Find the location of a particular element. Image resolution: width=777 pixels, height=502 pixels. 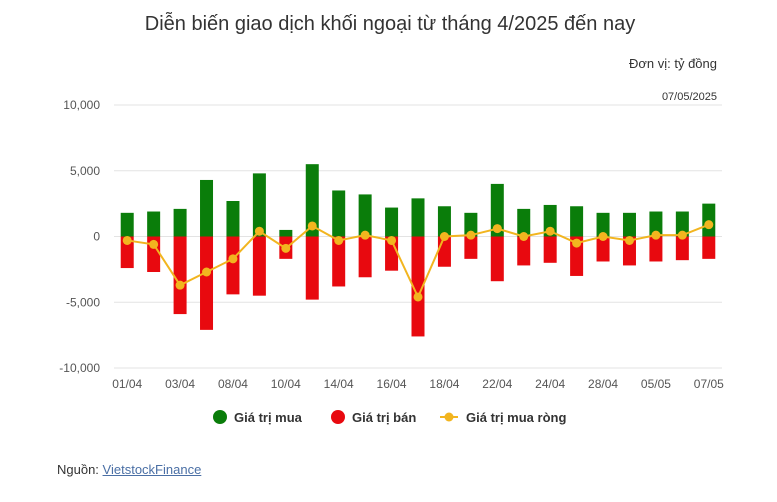

y-tick-label: 5,000 is located at coordinates (85, 171).